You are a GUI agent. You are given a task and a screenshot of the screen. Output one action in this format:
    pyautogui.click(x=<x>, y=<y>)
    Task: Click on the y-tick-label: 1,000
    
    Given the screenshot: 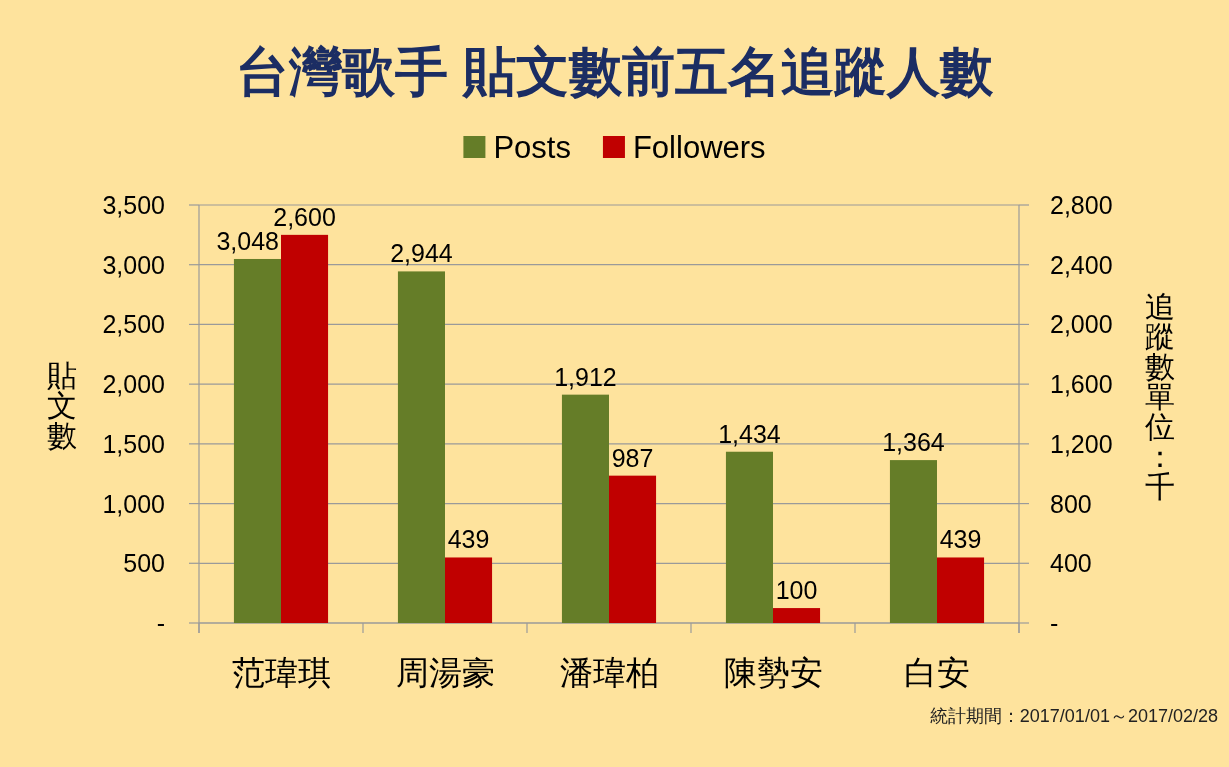 What is the action you would take?
    pyautogui.click(x=133, y=503)
    